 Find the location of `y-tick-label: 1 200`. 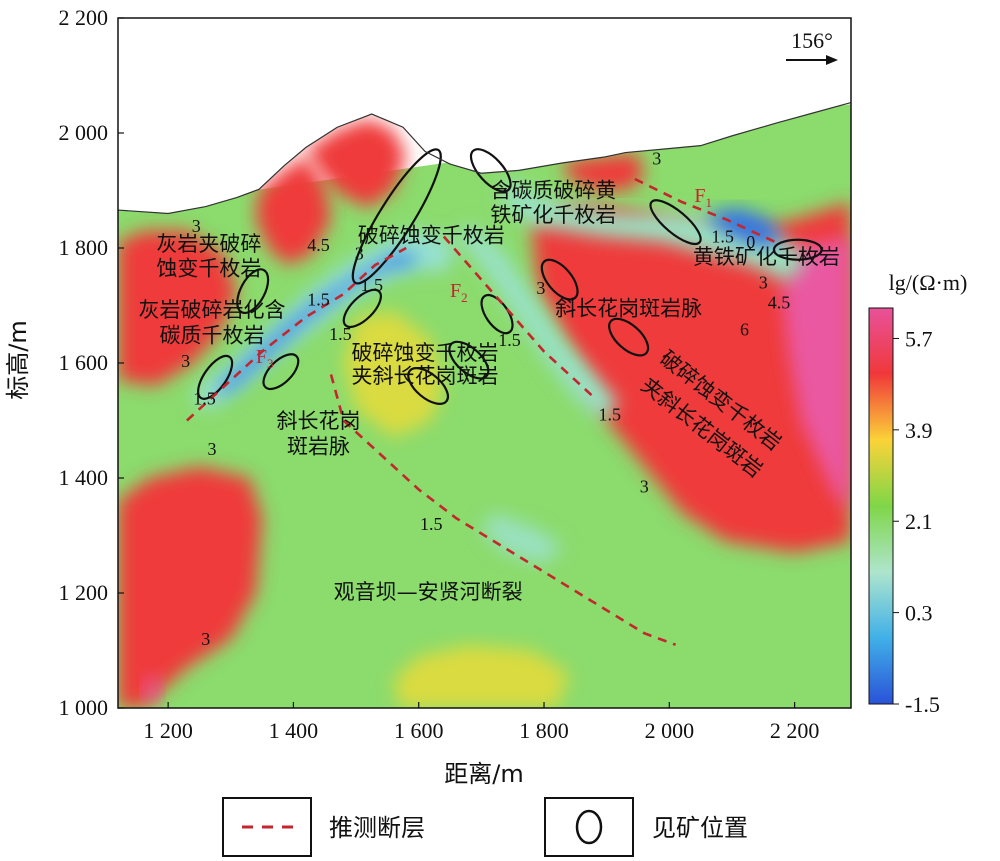

y-tick-label: 1 200 is located at coordinates (84, 592).